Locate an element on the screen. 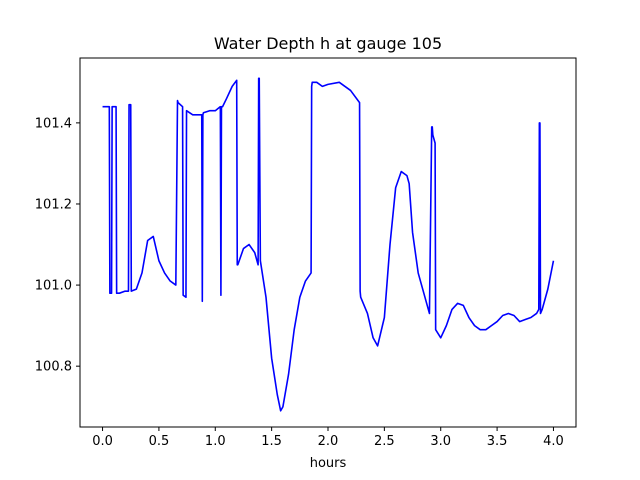 The height and width of the screenshot is (480, 640). x-tick-label: 0.5 is located at coordinates (159, 441).